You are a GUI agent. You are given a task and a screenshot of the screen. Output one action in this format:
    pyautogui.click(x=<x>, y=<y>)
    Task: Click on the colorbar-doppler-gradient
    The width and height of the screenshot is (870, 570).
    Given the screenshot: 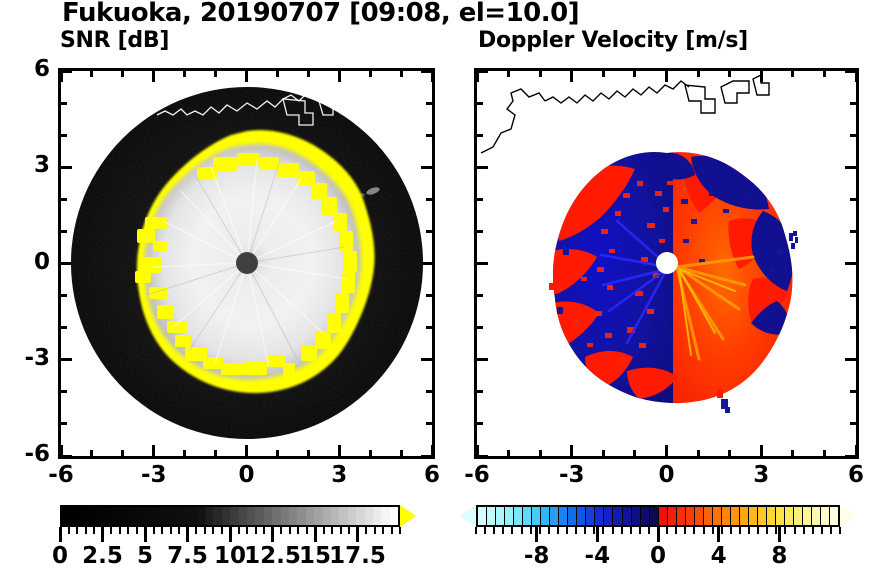 What is the action you would take?
    pyautogui.click(x=658, y=516)
    